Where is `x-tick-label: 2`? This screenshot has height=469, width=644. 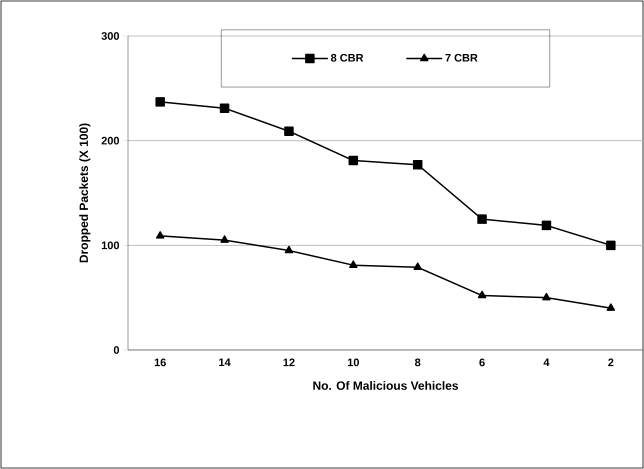 x-tick-label: 2 is located at coordinates (611, 362).